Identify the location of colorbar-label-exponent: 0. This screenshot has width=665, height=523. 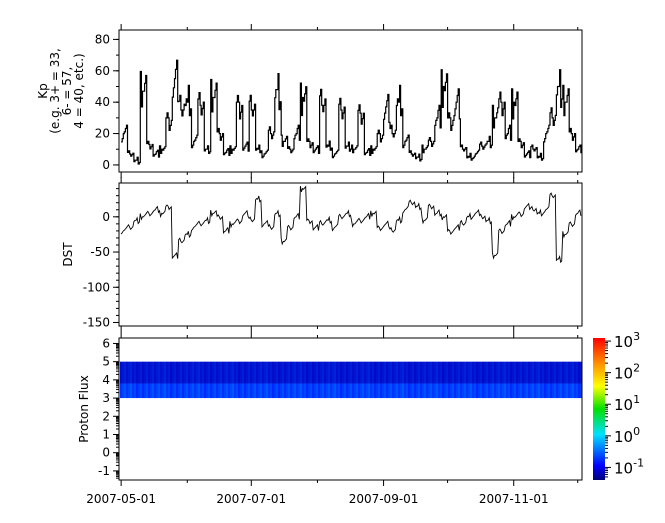
(636, 431).